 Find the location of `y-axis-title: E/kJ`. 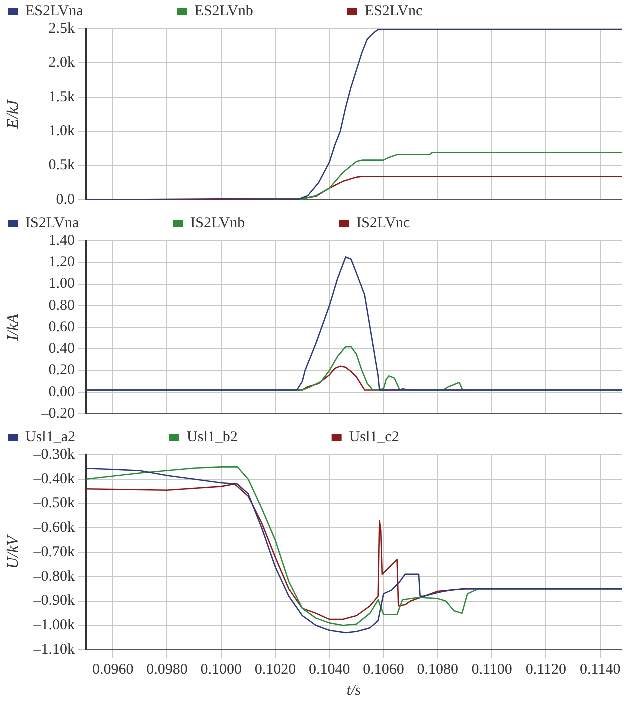

y-axis-title: E/kJ is located at coordinates (13, 114).